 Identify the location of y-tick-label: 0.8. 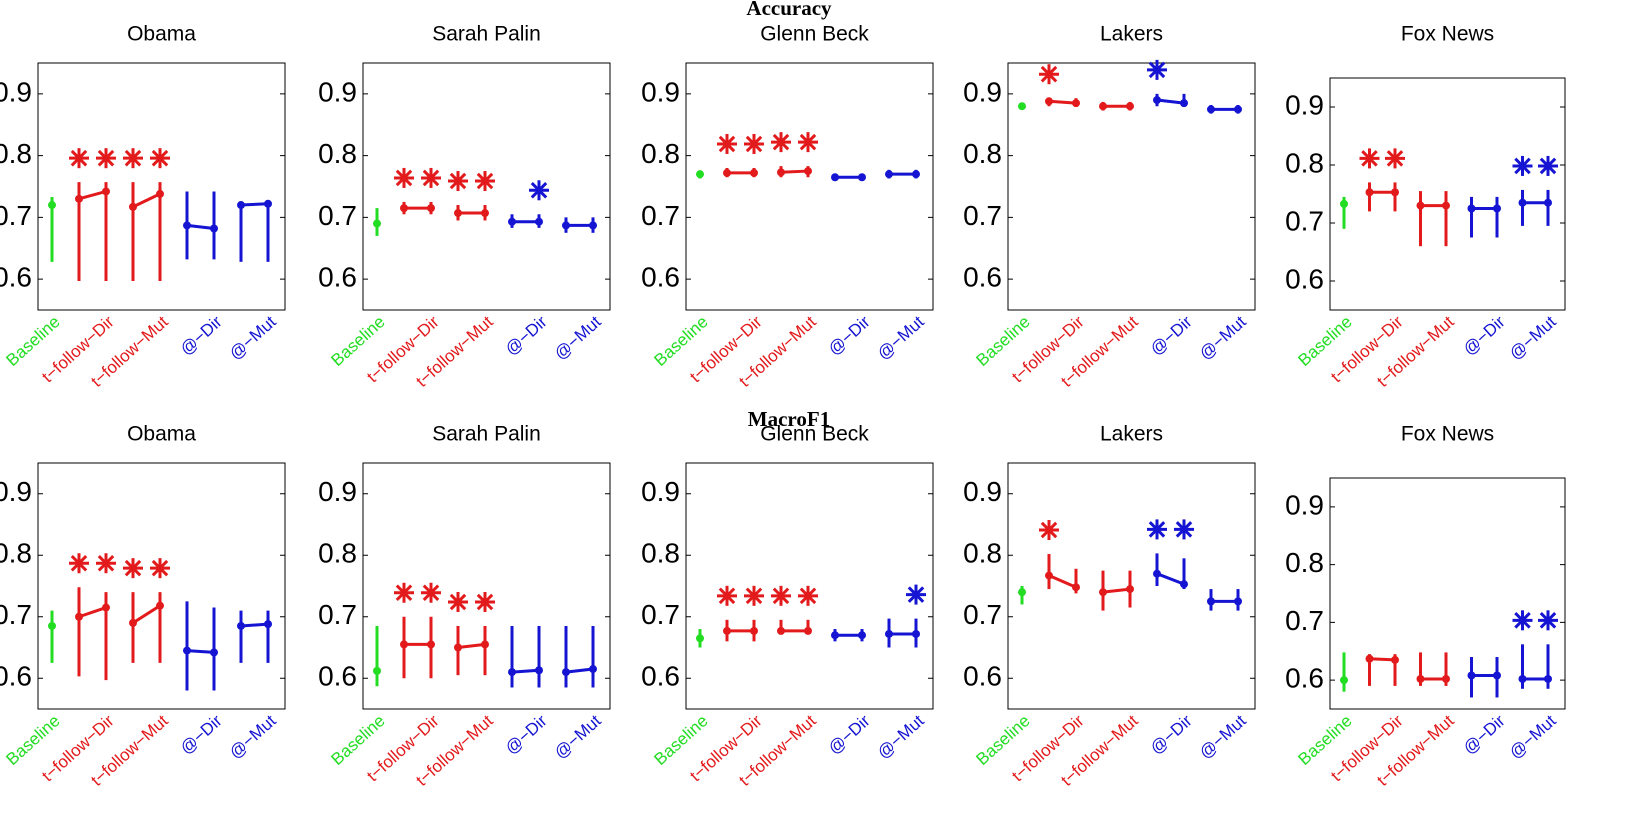
(337, 553).